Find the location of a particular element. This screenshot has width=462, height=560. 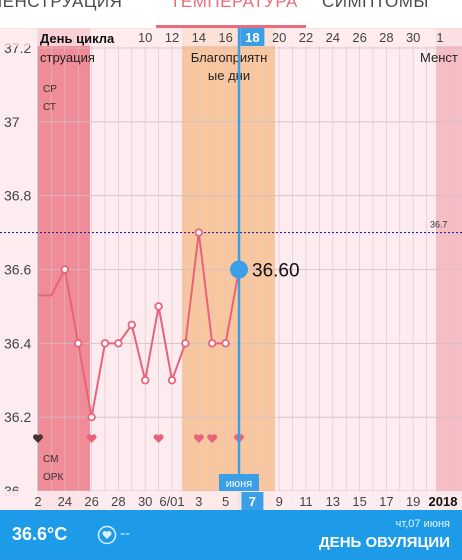

month-label-bg is located at coordinates (239, 482).